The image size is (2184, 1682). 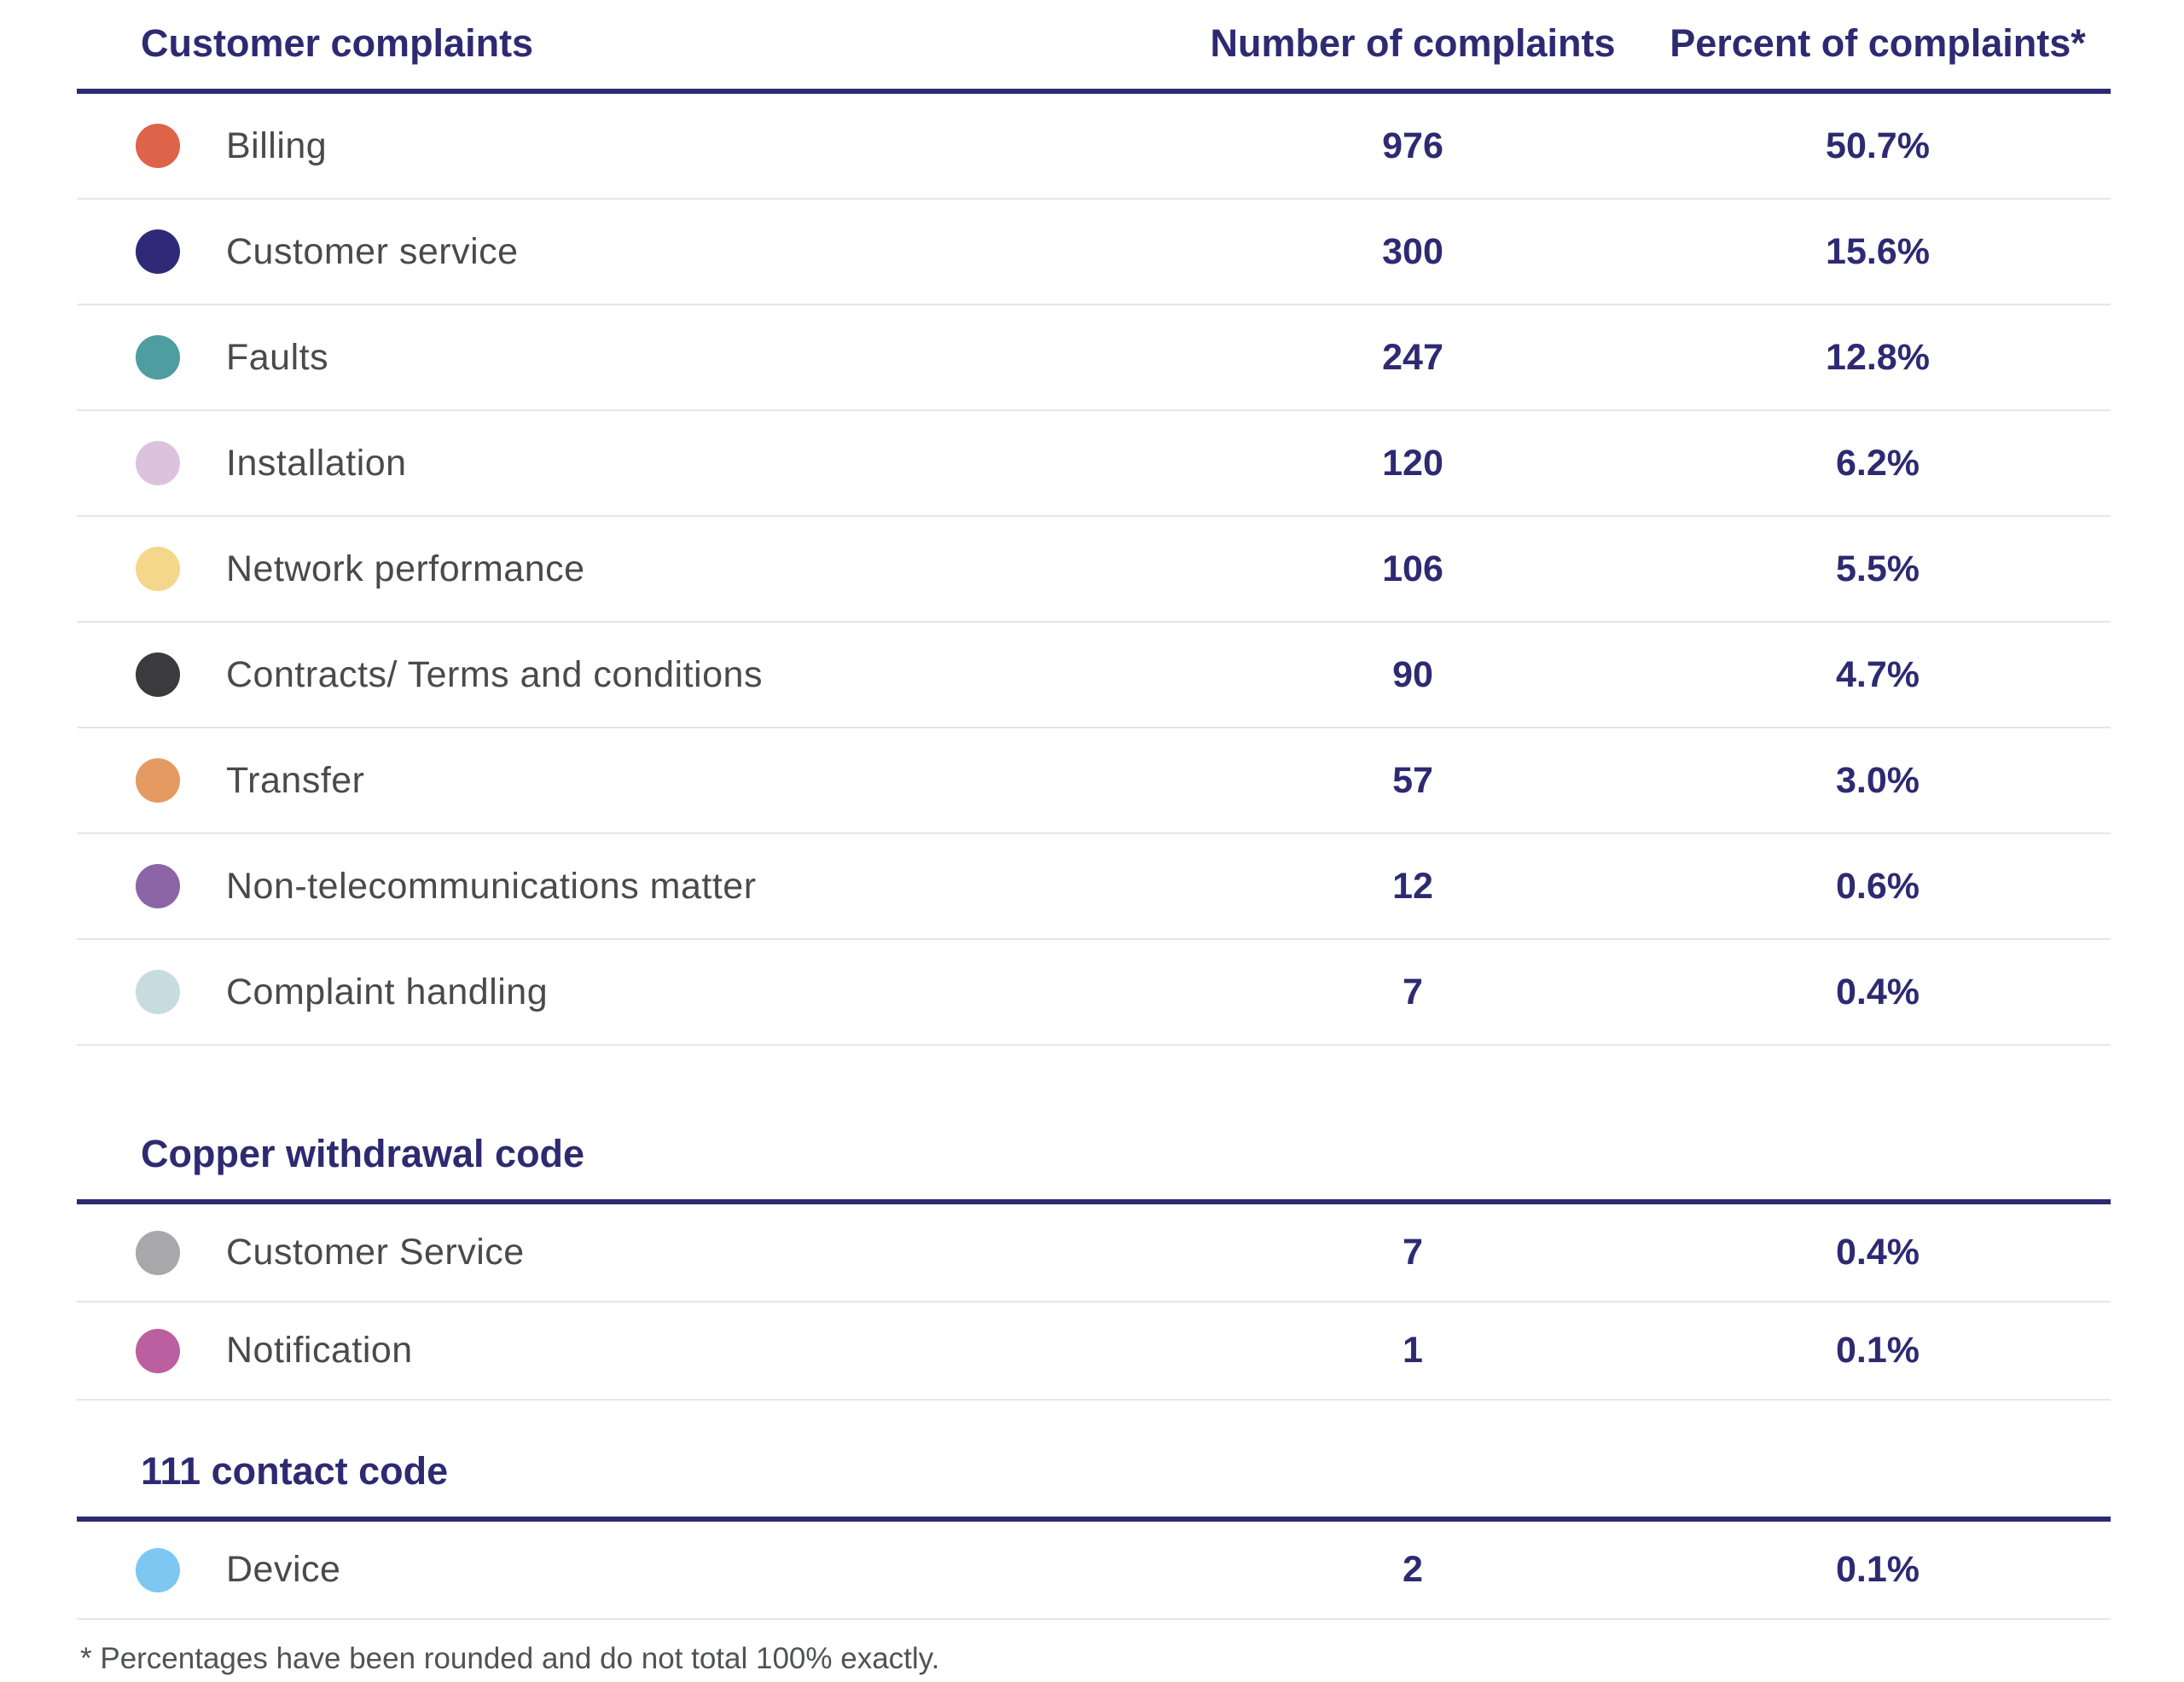 I want to click on table-row: Faults 247 12.8%, so click(x=1094, y=358).